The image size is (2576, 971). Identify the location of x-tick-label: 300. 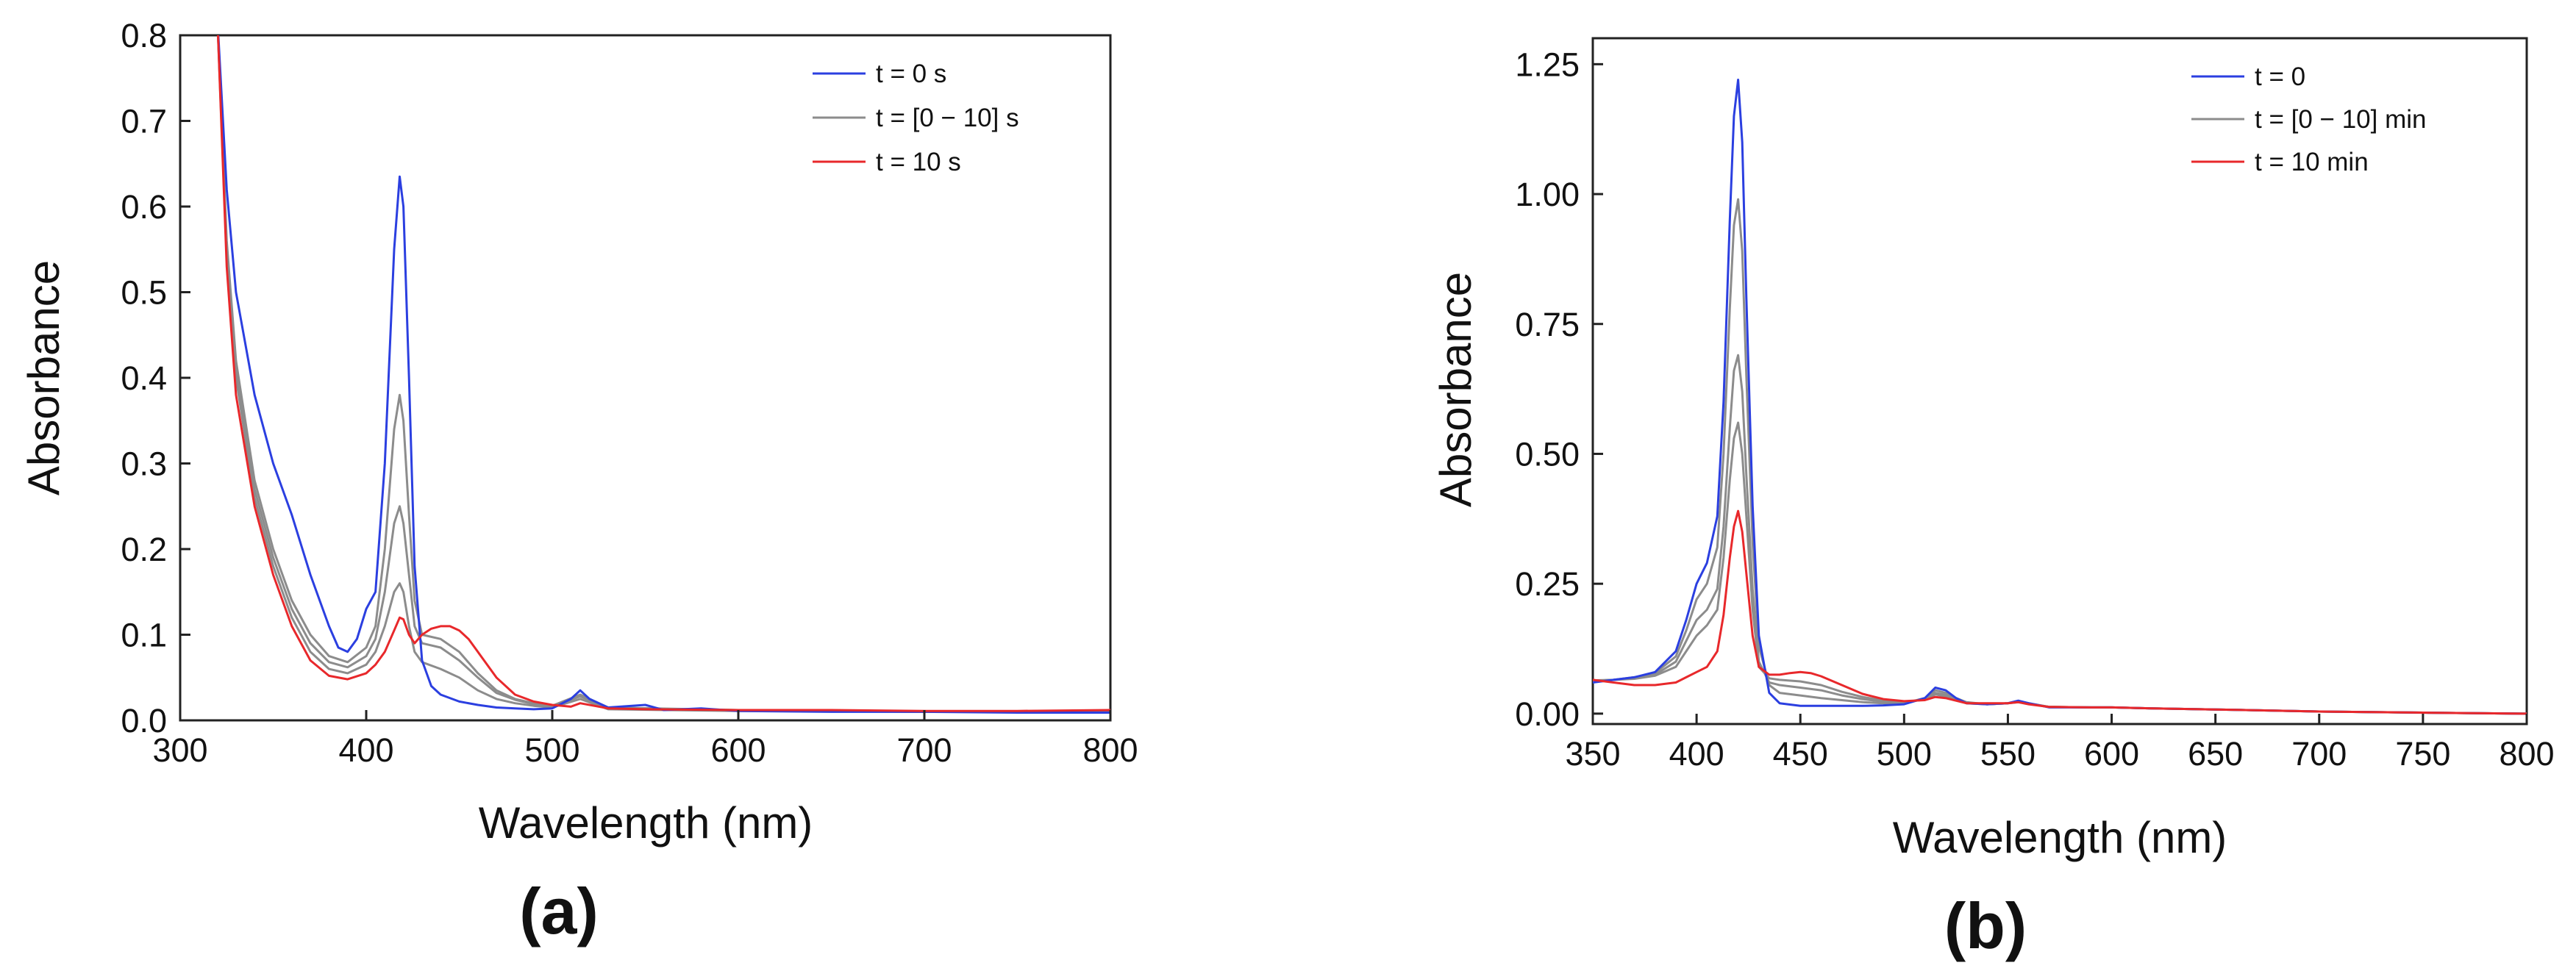
(179, 750).